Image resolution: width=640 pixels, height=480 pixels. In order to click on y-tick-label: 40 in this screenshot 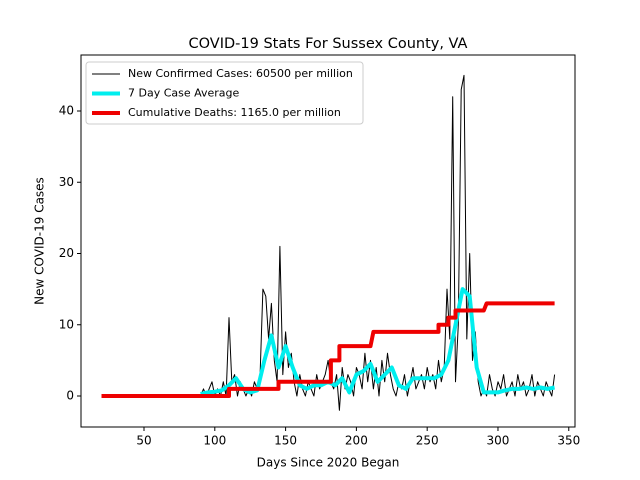, I will do `click(66, 111)`.